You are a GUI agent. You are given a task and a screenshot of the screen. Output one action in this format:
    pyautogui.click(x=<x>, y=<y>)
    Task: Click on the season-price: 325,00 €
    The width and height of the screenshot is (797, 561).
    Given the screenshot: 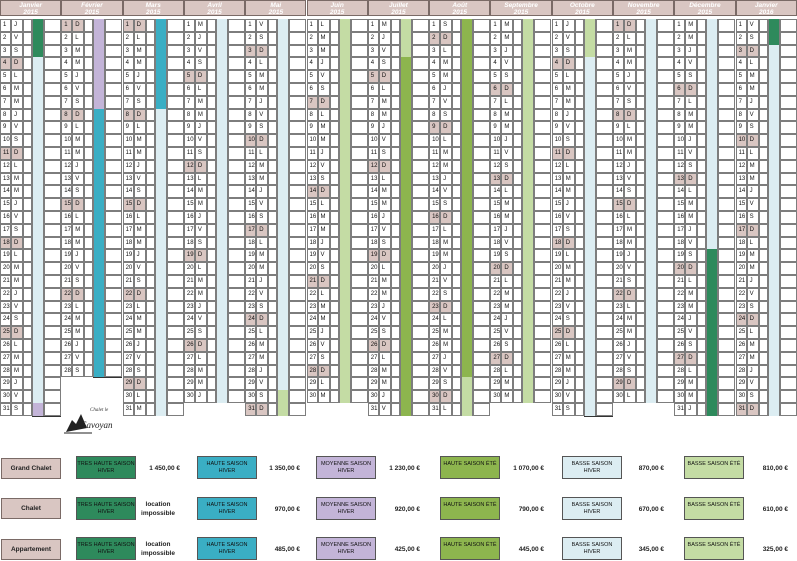 What is the action you would take?
    pyautogui.click(x=775, y=549)
    